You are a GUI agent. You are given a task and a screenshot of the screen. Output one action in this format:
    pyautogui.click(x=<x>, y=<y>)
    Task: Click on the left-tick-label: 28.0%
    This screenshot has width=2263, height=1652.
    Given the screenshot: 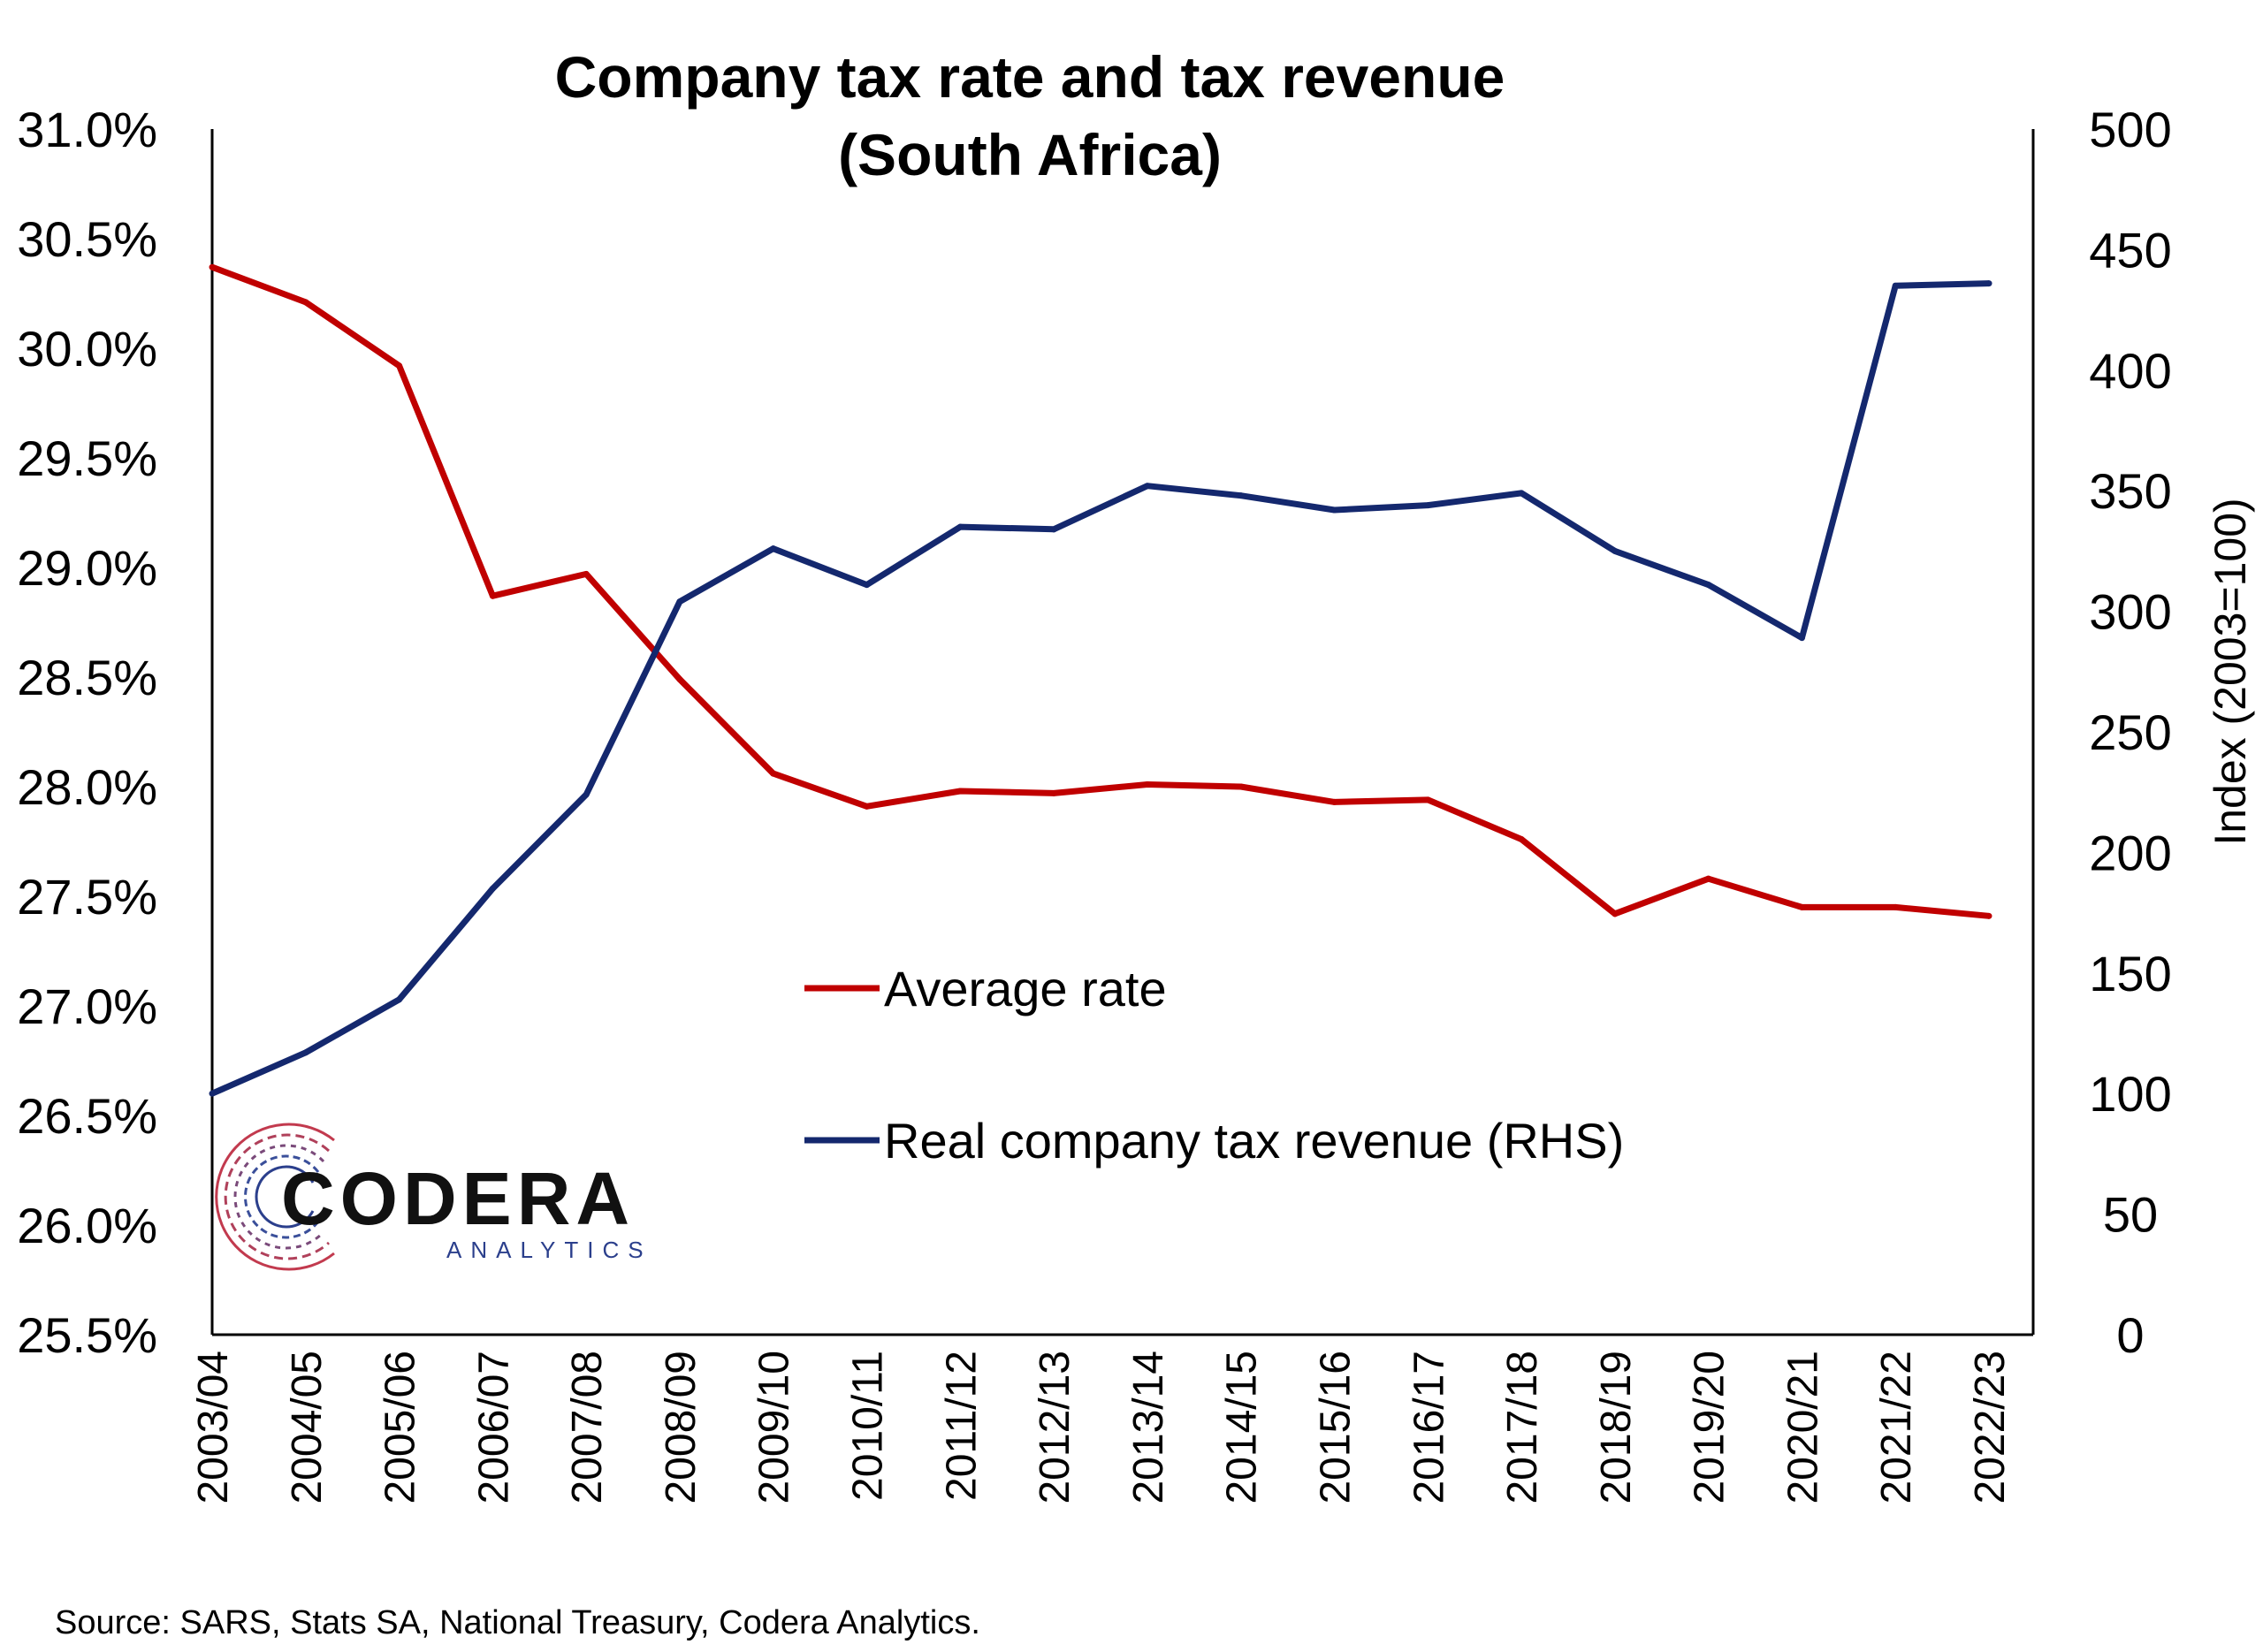 What is the action you would take?
    pyautogui.click(x=87, y=787)
    